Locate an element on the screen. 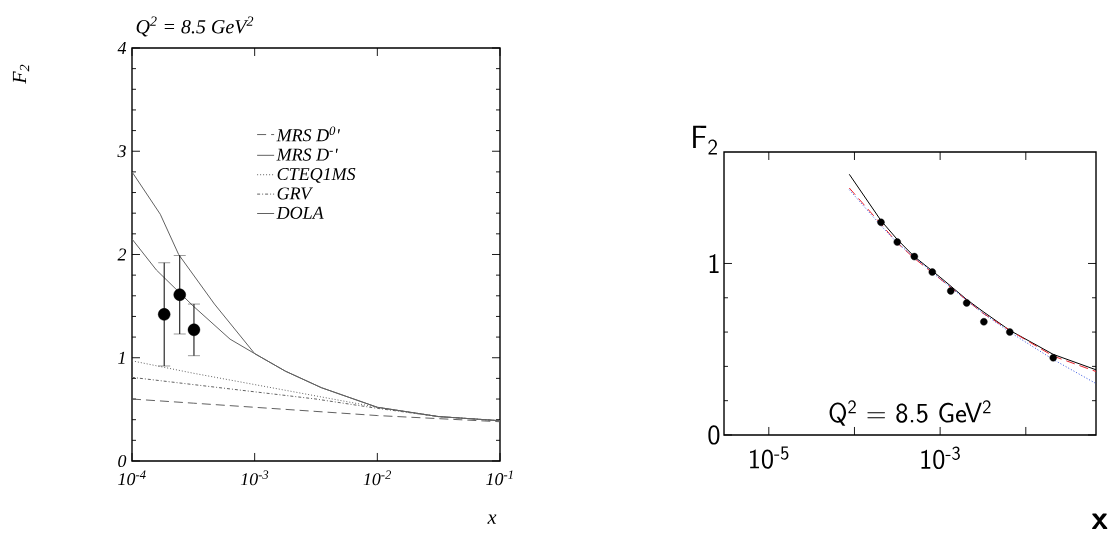 This screenshot has height=554, width=1114. y-tick-label: 4 is located at coordinates (122, 48).